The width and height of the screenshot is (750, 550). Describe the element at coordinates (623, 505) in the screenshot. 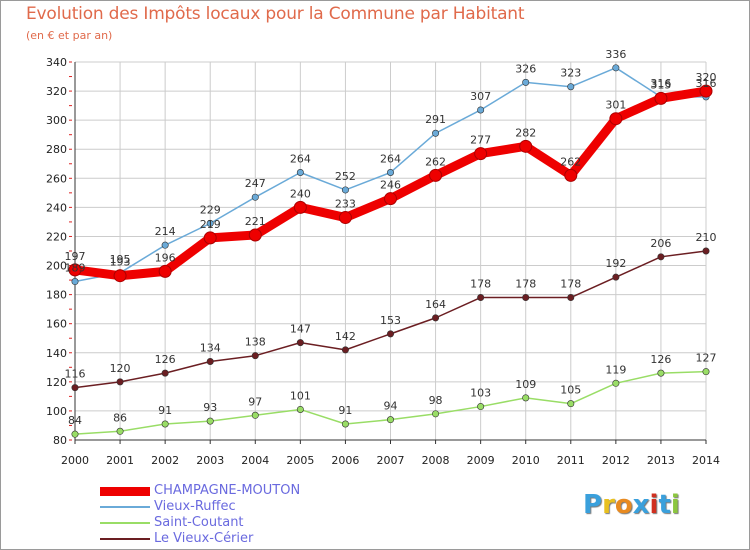

I see `logo-letter: o` at that location.